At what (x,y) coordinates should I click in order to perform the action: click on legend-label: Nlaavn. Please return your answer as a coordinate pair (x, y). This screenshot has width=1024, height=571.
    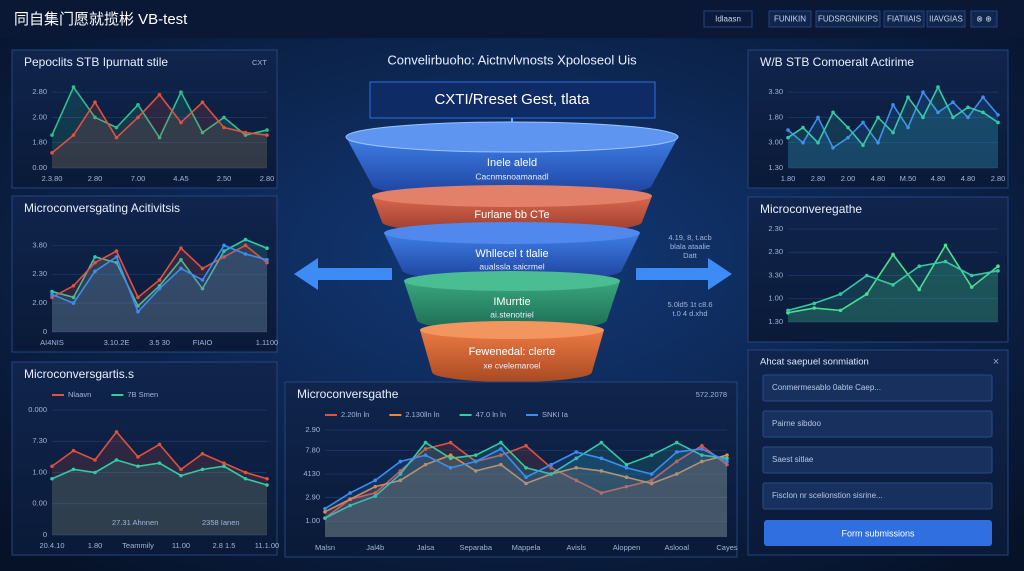
    Looking at the image, I should click on (79, 394).